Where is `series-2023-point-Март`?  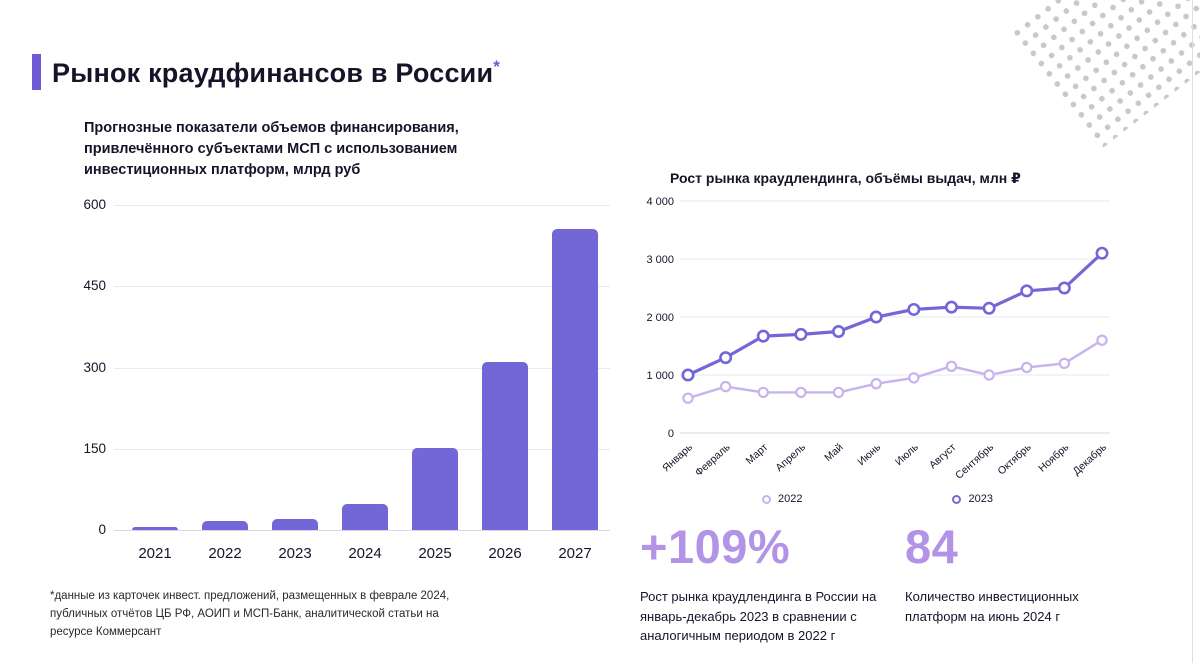 series-2023-point-Март is located at coordinates (763, 336).